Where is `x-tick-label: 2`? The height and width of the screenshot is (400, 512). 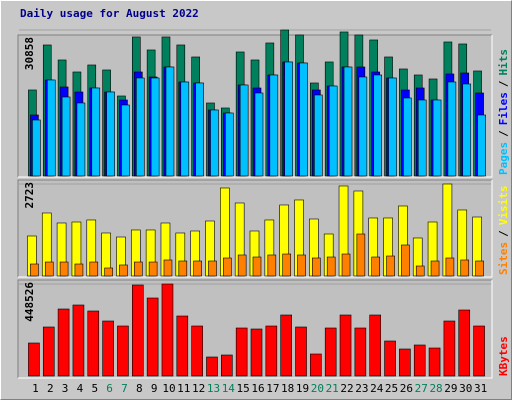 x-tick-label: 2 is located at coordinates (50, 388).